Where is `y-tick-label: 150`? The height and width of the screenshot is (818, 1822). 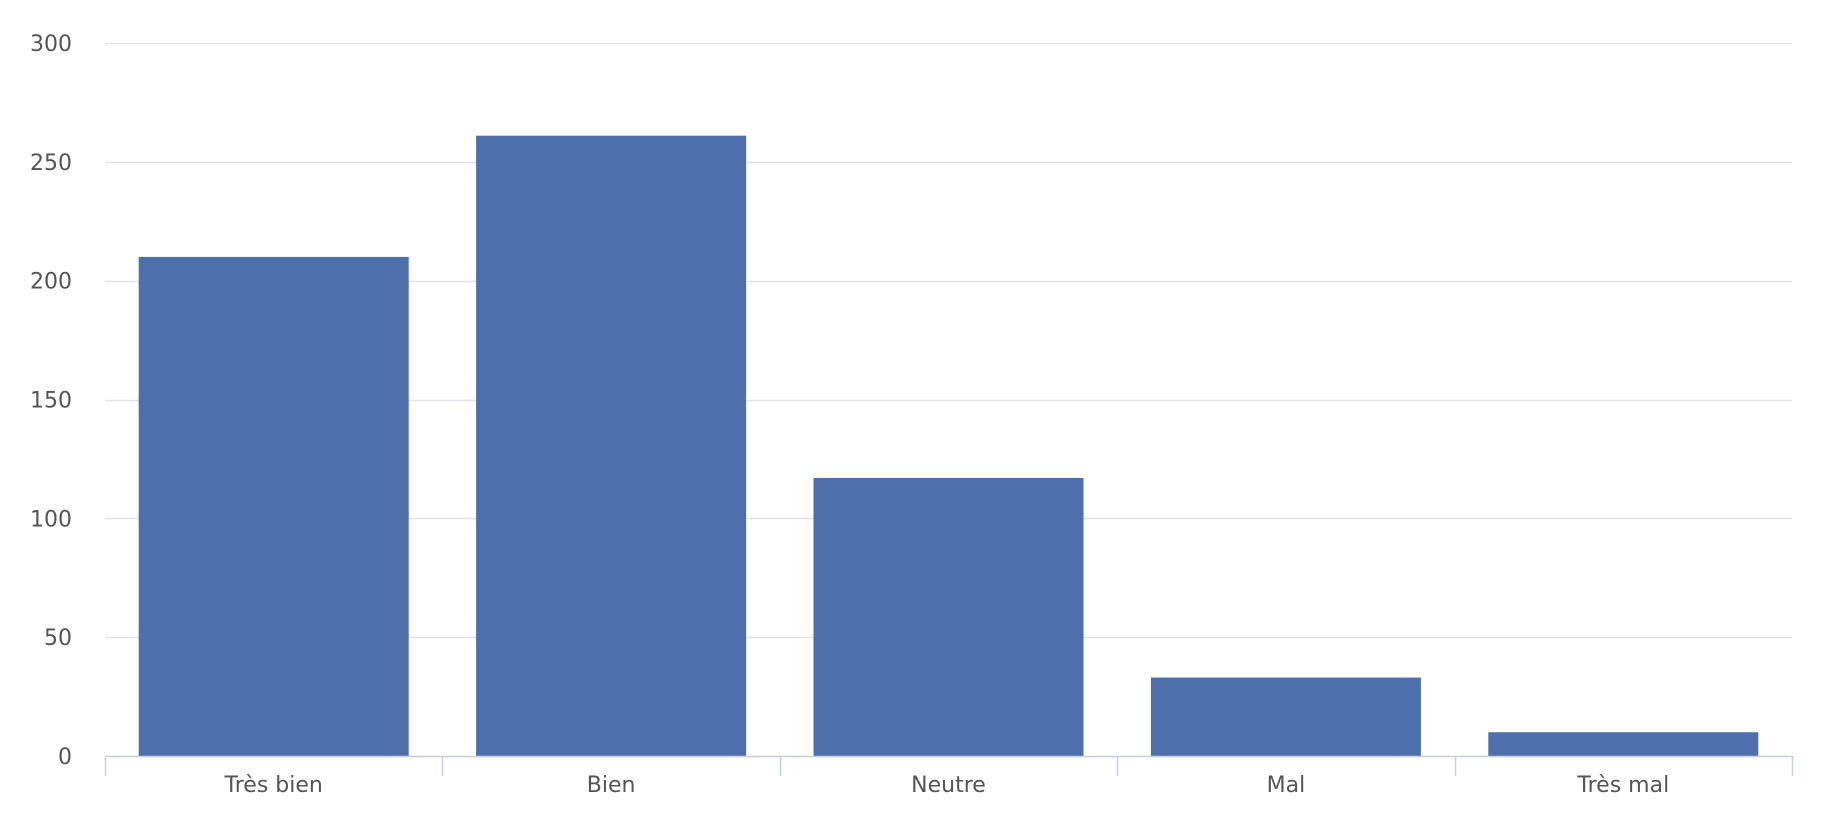 y-tick-label: 150 is located at coordinates (51, 401).